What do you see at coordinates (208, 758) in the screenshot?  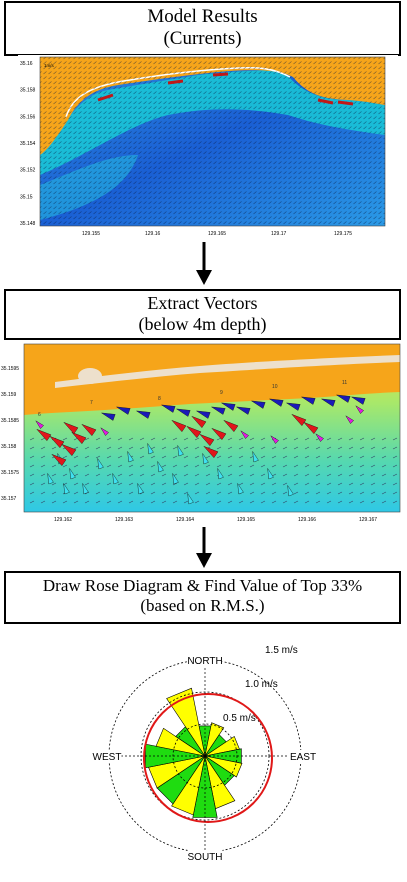 I see `top33-rms-circle` at bounding box center [208, 758].